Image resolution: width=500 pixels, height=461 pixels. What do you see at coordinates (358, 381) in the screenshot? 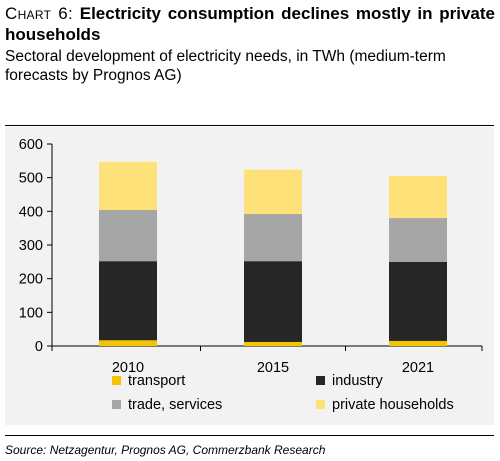
I see `legend-label: industry` at bounding box center [358, 381].